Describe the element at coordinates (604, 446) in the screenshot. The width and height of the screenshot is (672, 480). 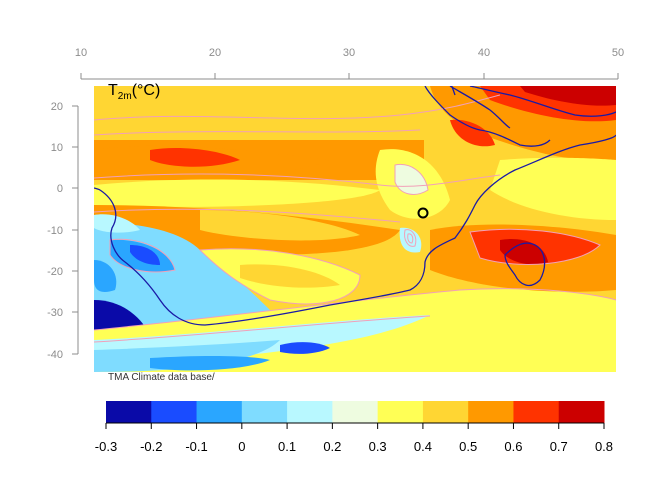
I see `legend-label: 0.8` at that location.